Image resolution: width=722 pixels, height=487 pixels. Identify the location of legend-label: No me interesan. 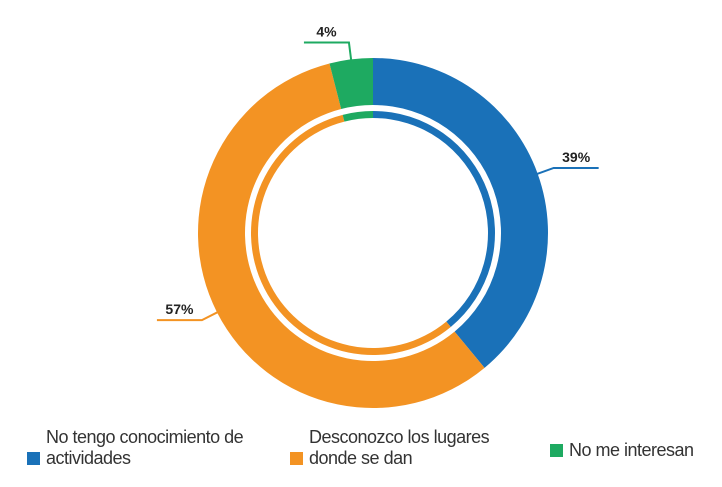
(631, 450).